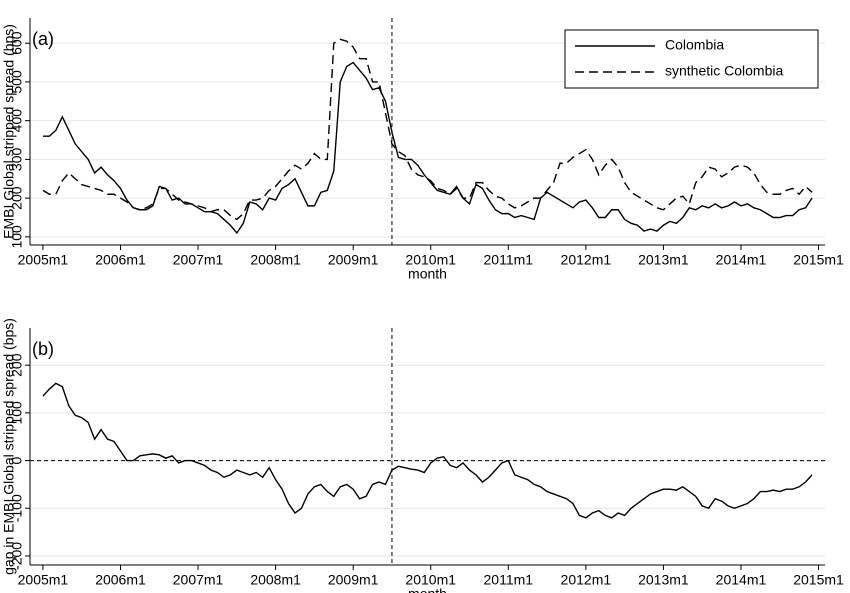 Image resolution: width=850 pixels, height=593 pixels. Describe the element at coordinates (17, 43) in the screenshot. I see `y-tick-label: 600` at that location.